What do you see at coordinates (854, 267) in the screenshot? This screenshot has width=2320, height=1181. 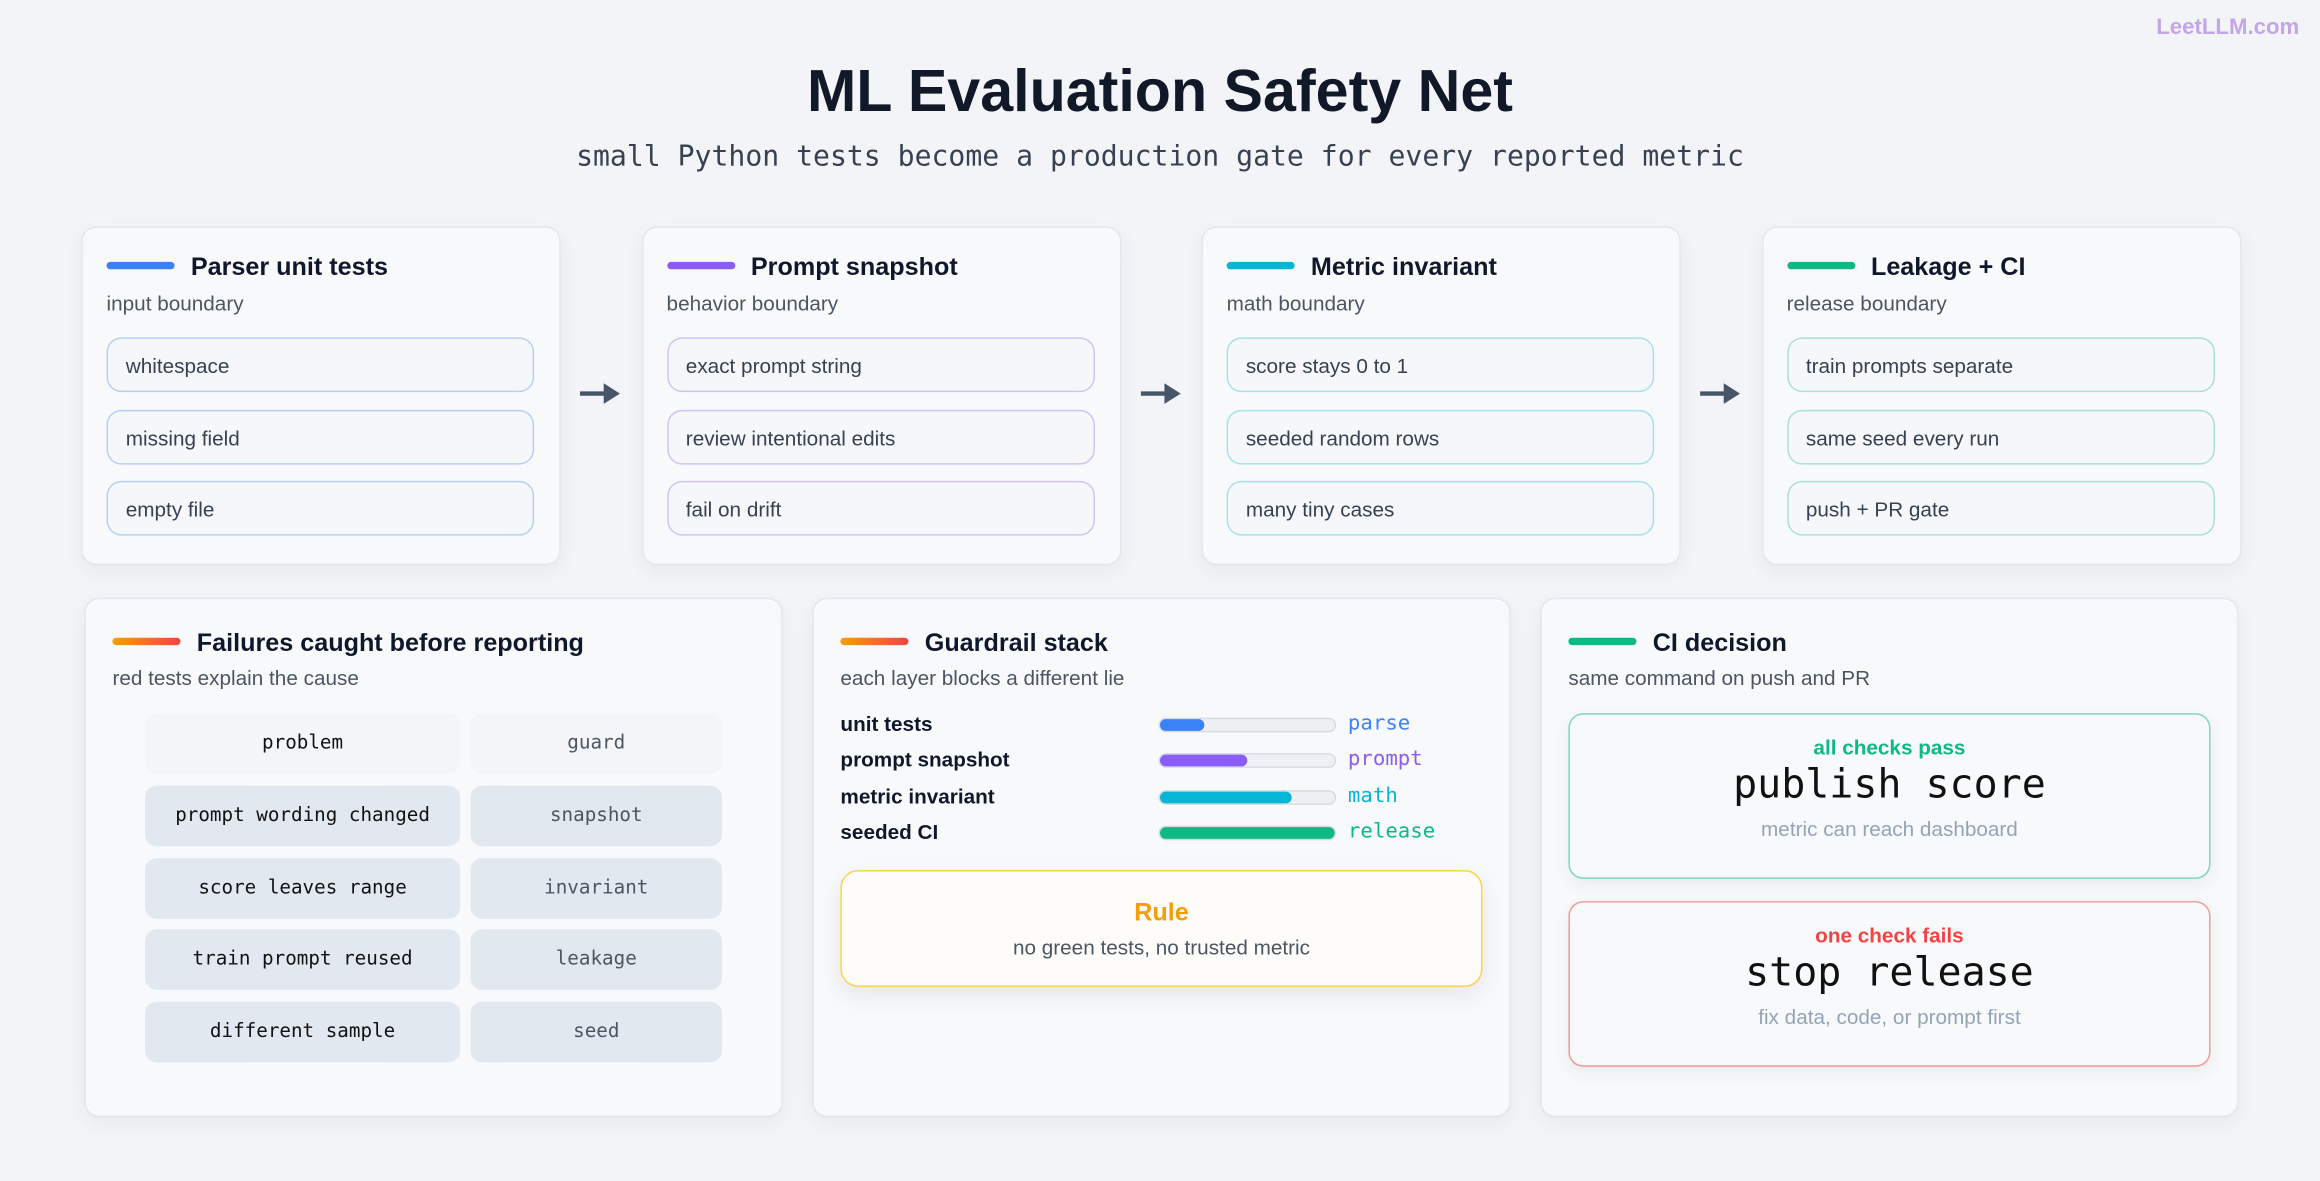 I see `stage-title: Prompt snapshot` at bounding box center [854, 267].